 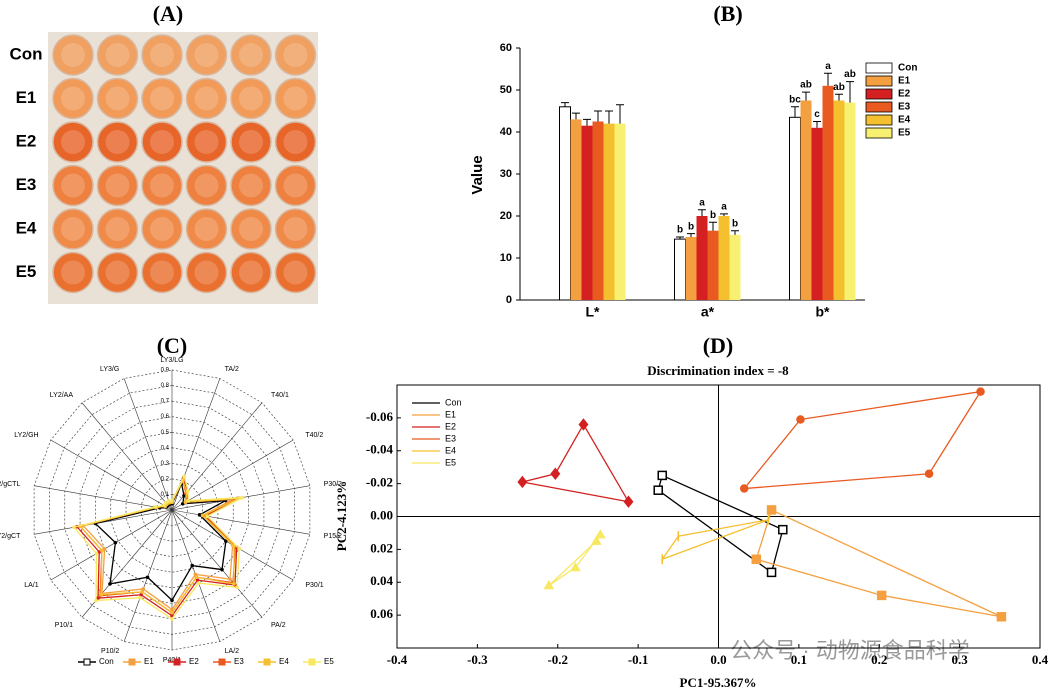 What do you see at coordinates (132, 662) in the screenshot?
I see `legend-marker` at bounding box center [132, 662].